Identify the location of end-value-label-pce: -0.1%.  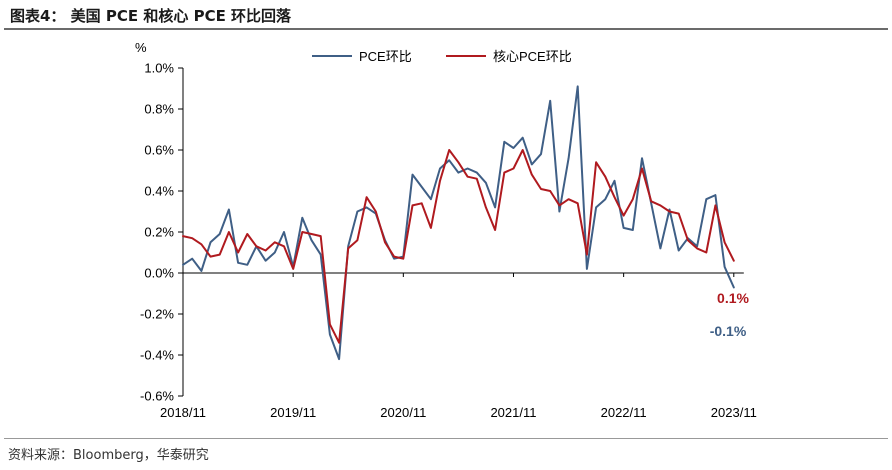
(728, 331).